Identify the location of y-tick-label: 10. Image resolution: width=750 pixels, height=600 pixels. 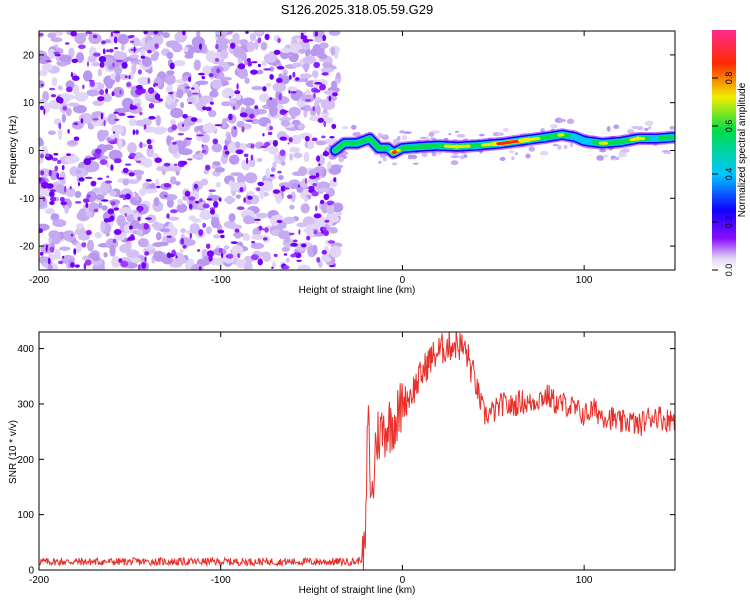
(29, 103).